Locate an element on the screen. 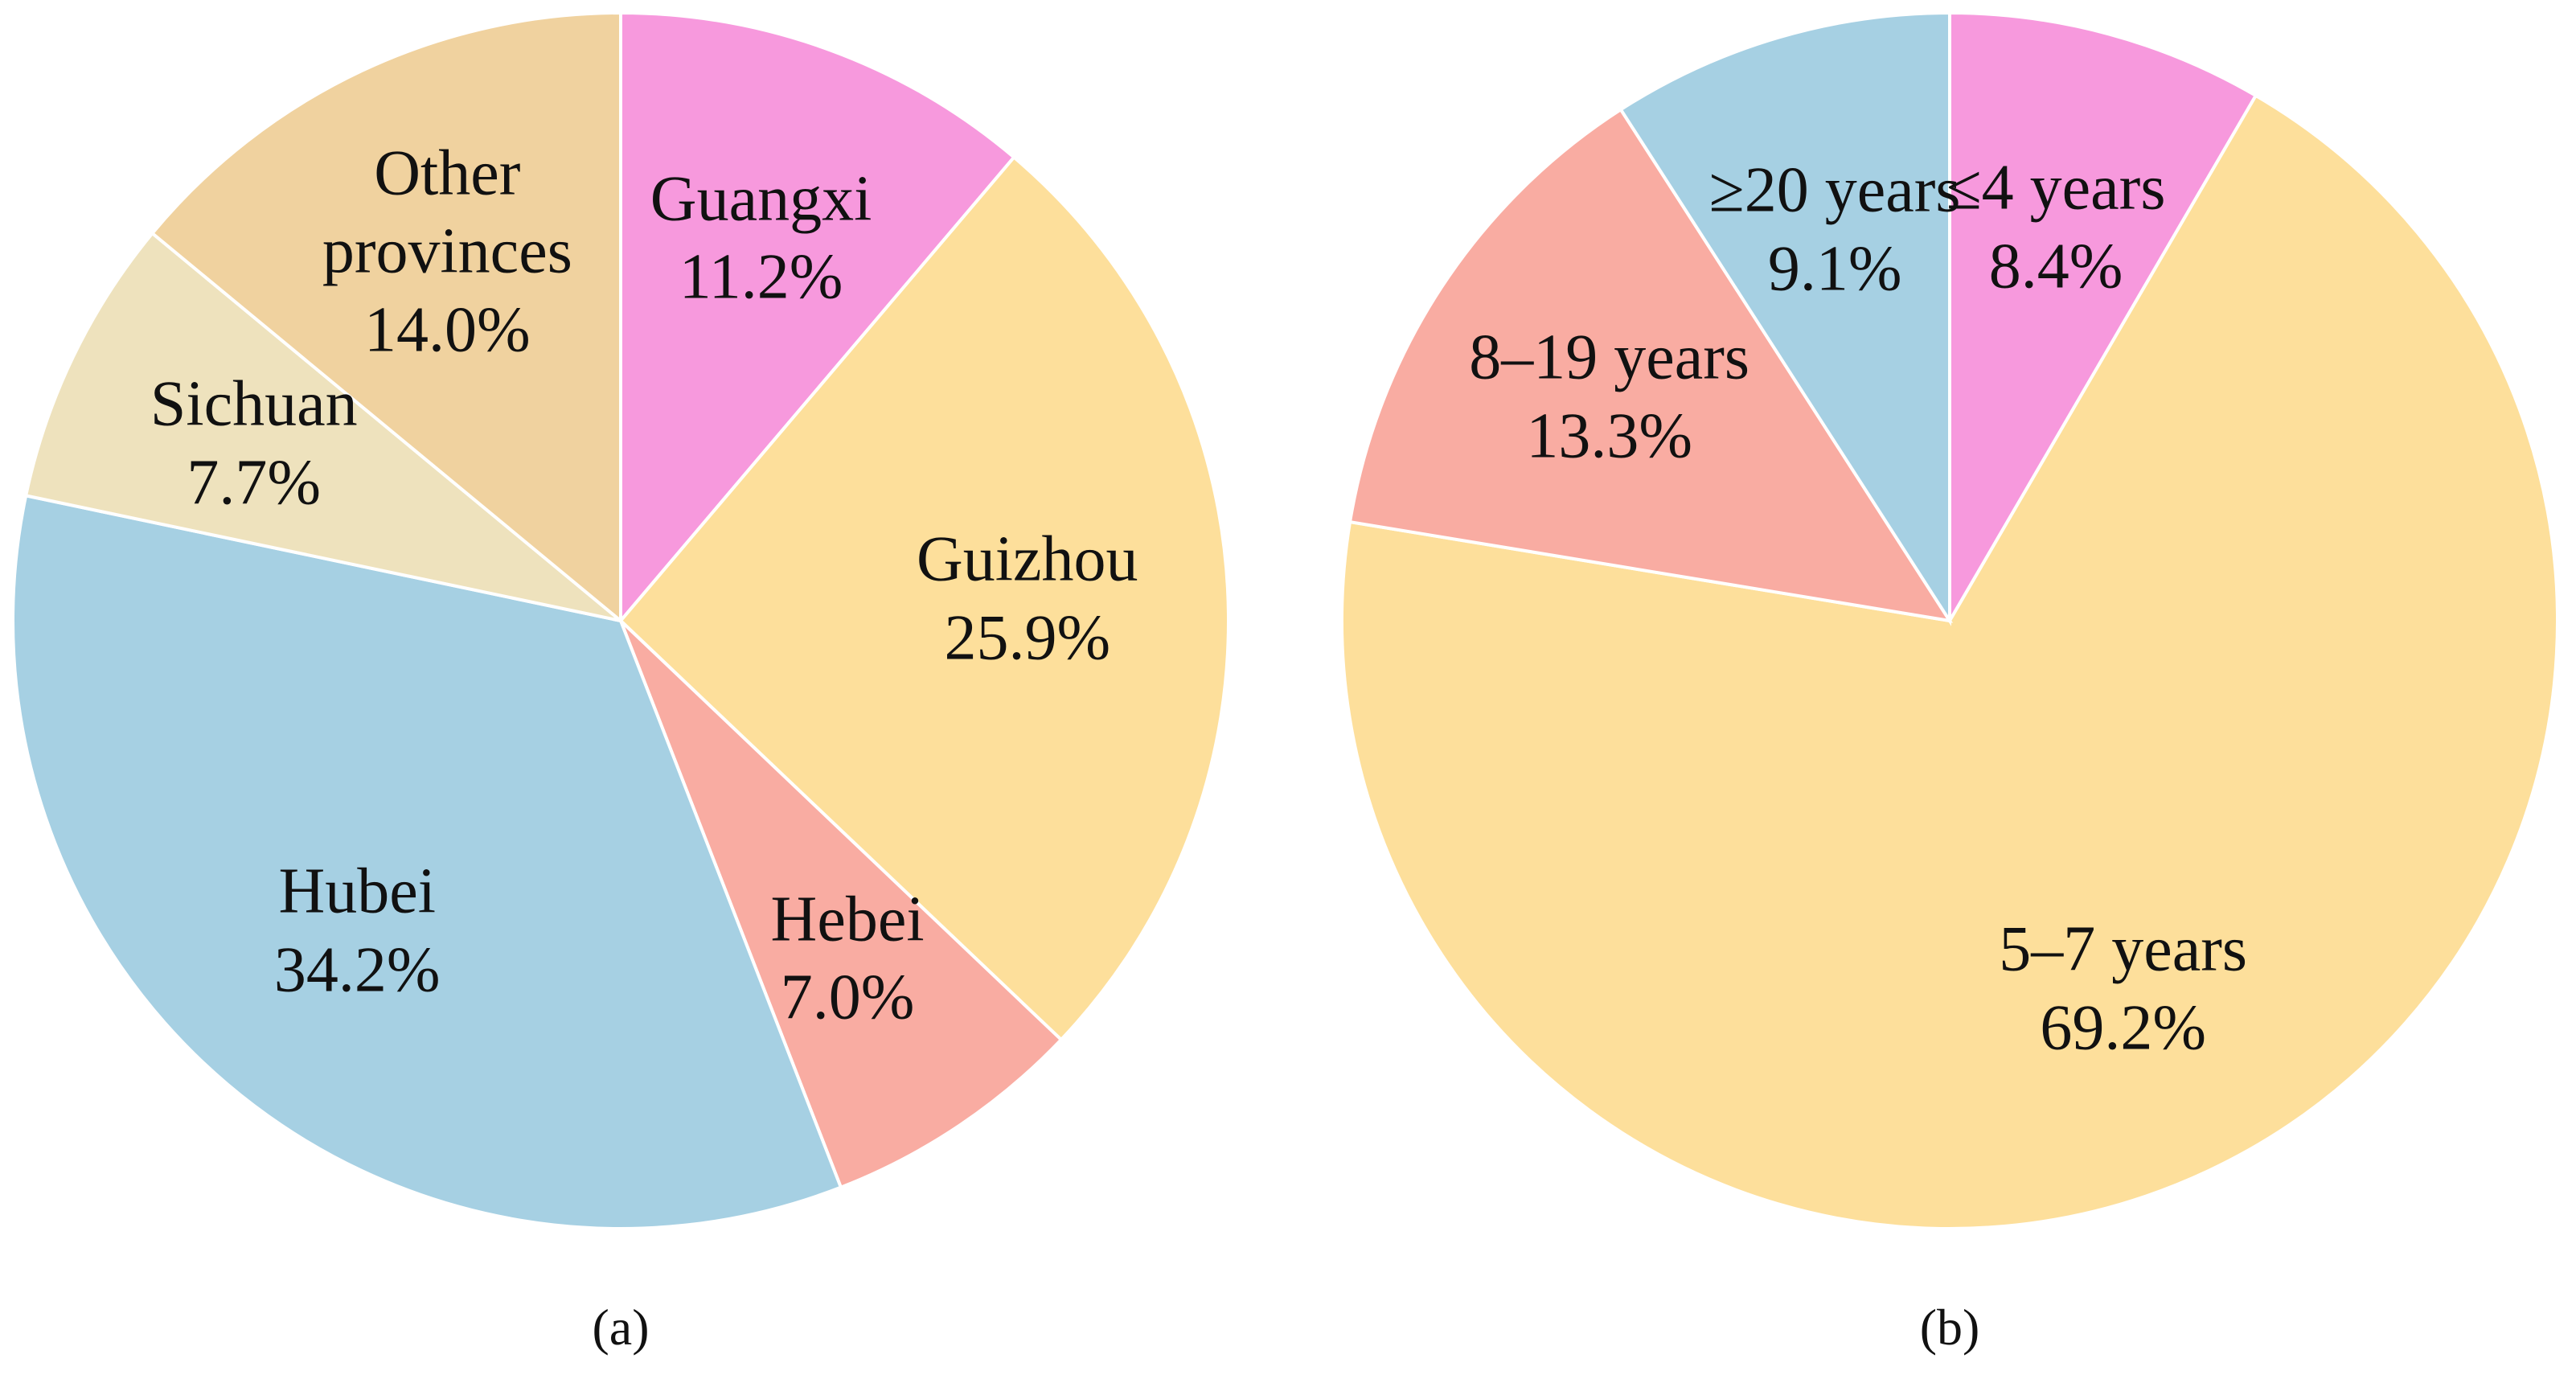 The width and height of the screenshot is (2576, 1375). slice-label: Guizhou 25.9% is located at coordinates (1027, 598).